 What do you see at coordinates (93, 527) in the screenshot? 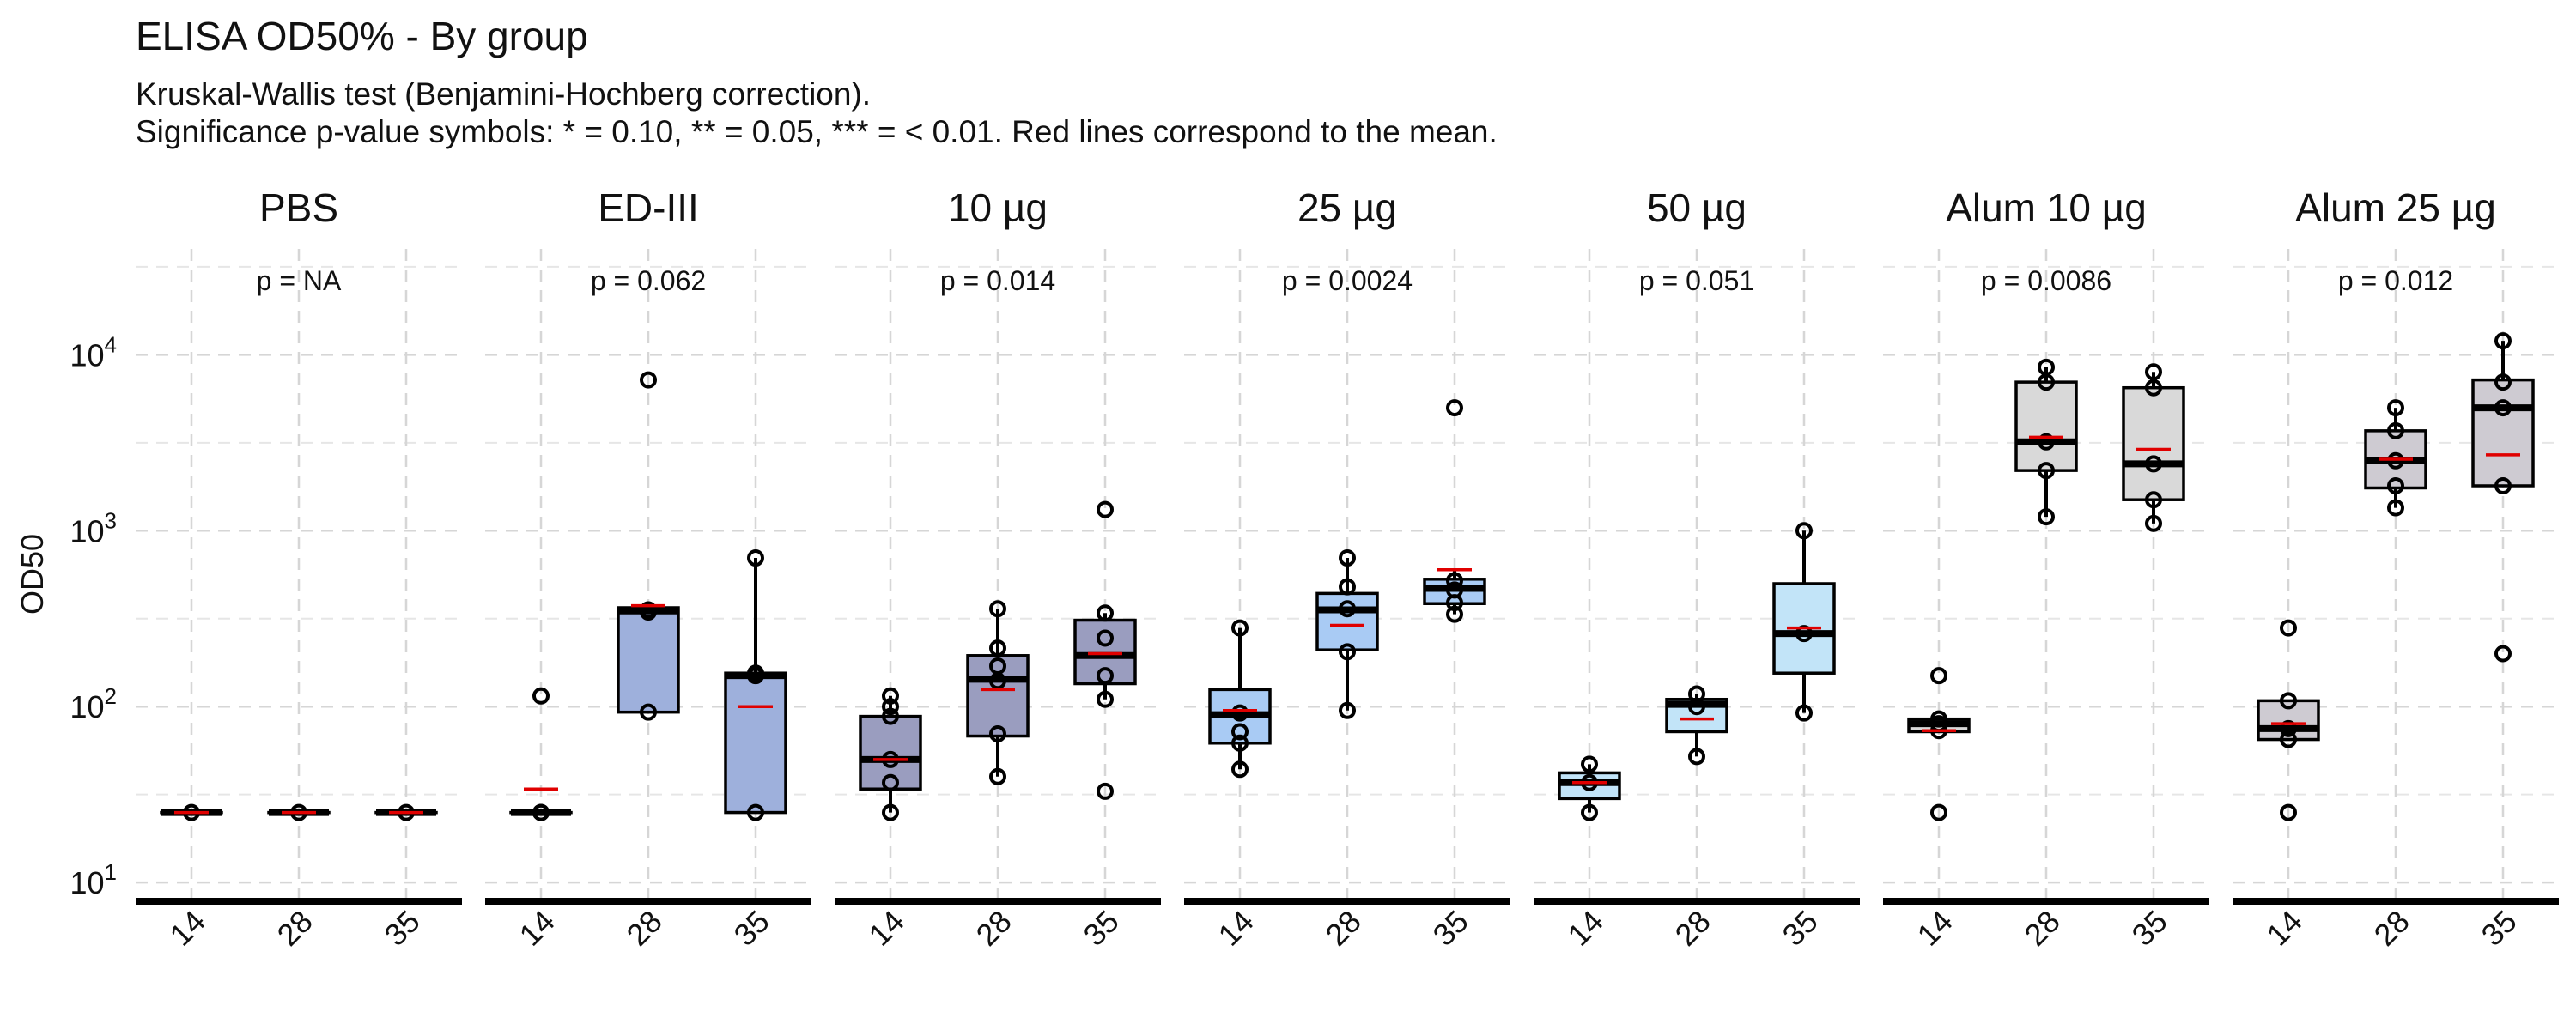
I see `y-tick-label: 10³` at bounding box center [93, 527].